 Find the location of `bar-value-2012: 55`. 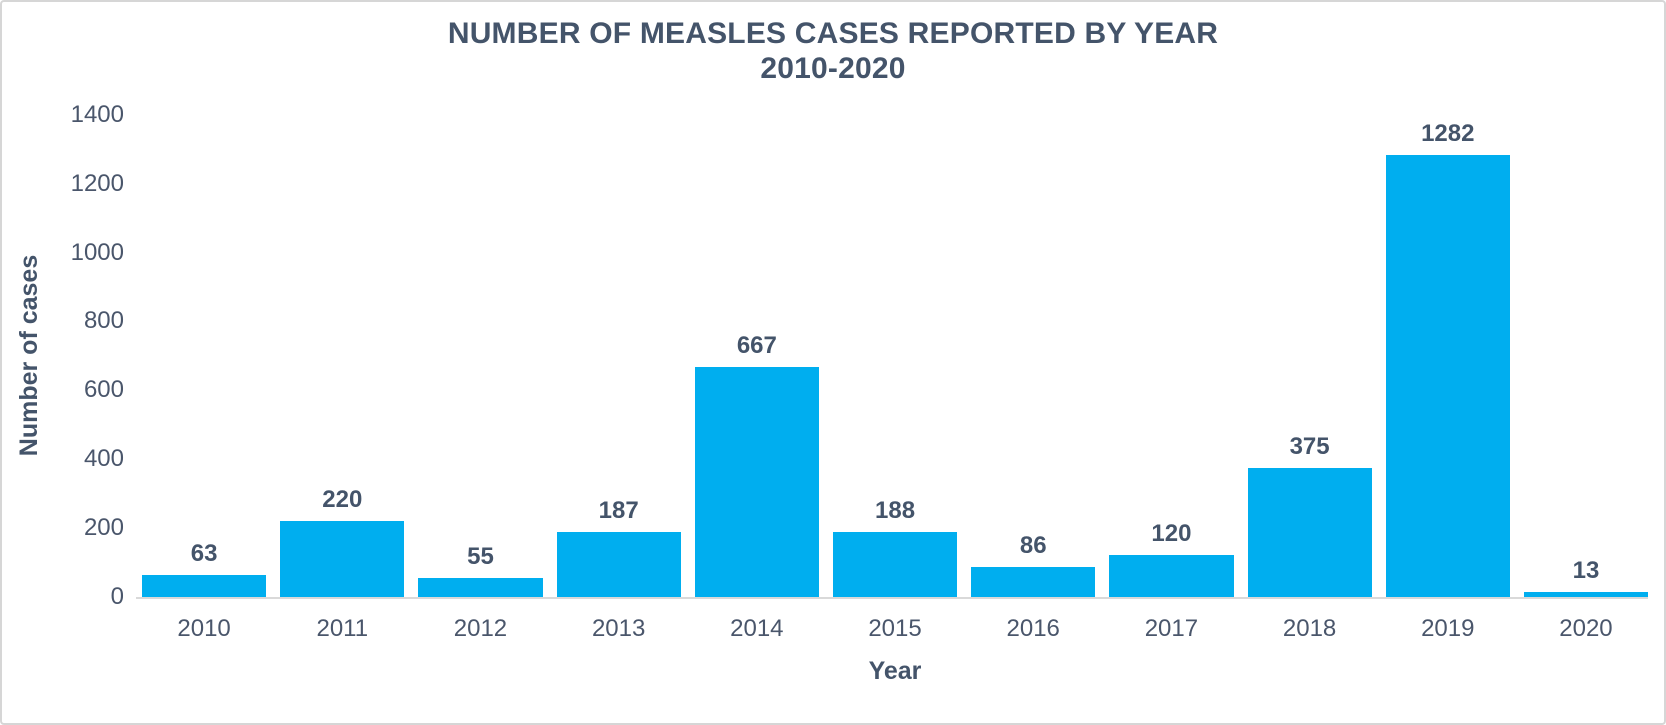

bar-value-2012: 55 is located at coordinates (480, 556).